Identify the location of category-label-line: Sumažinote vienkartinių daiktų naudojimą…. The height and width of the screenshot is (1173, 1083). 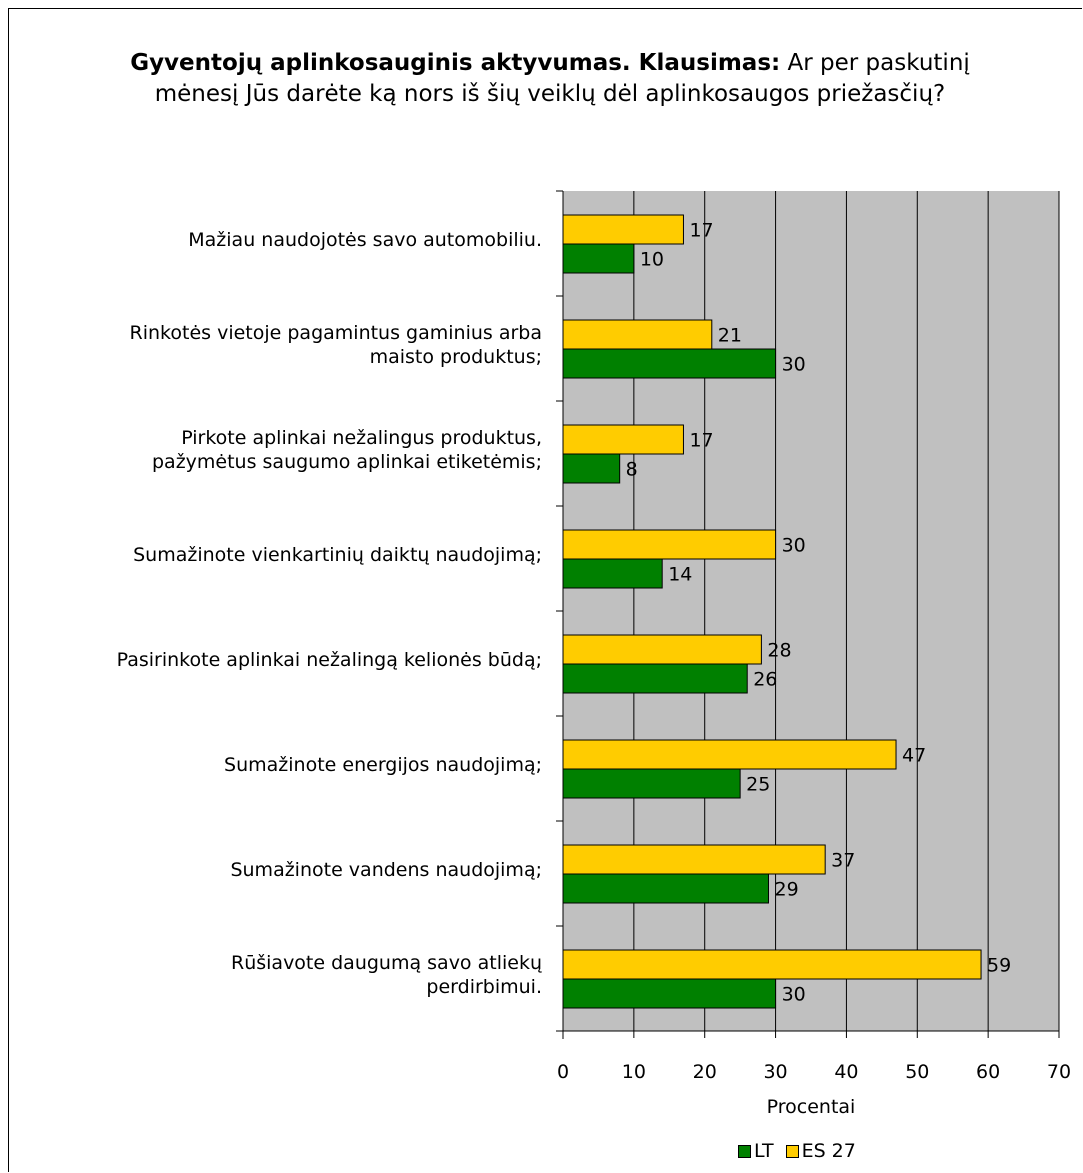
(337, 554).